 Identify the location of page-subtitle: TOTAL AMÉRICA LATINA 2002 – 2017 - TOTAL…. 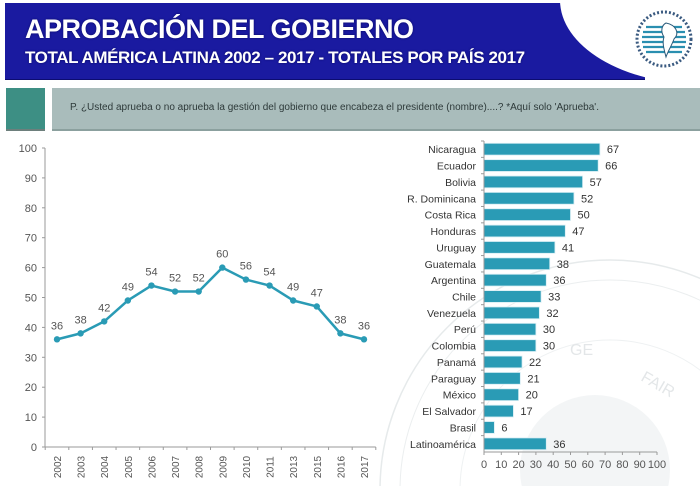
(275, 57).